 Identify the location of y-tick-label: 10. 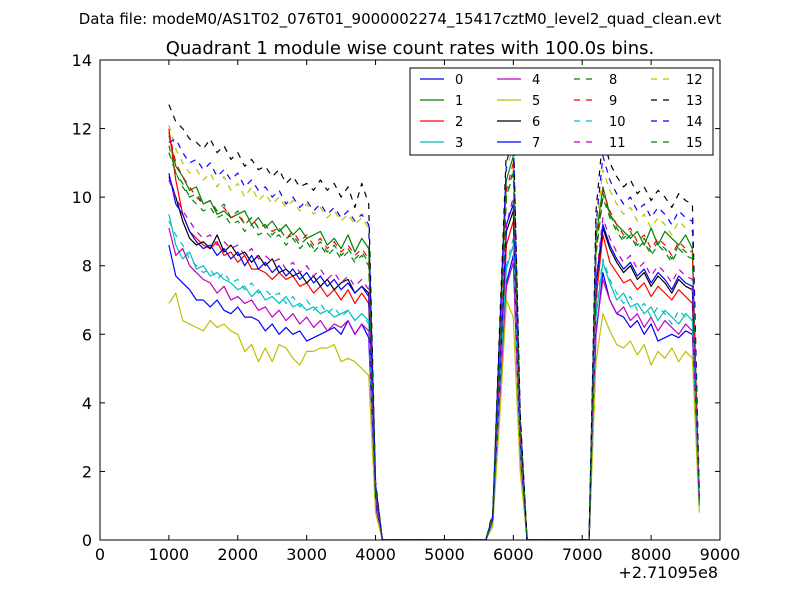
(82, 197).